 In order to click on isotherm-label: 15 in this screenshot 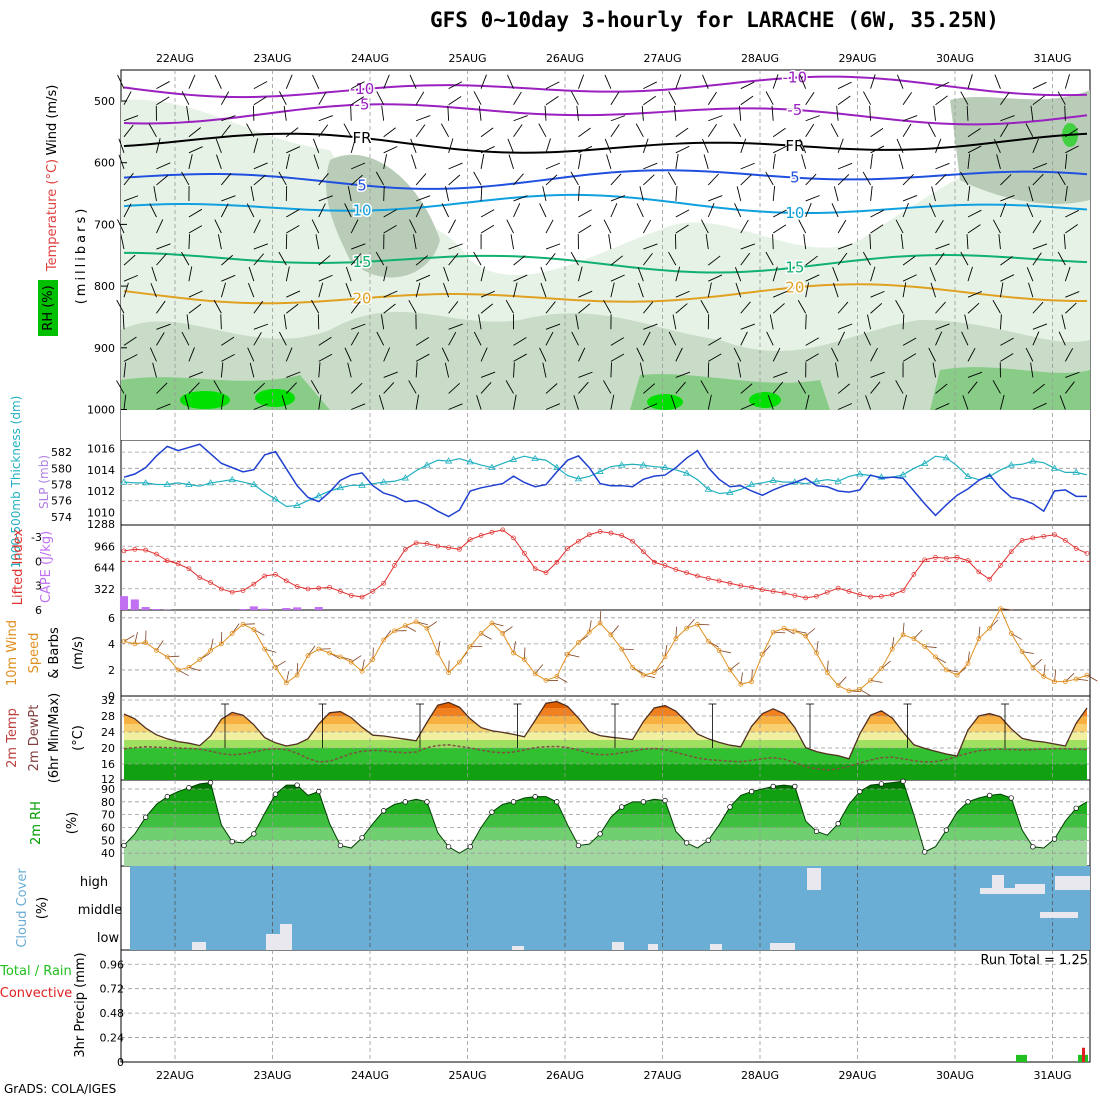, I will do `click(794, 268)`.